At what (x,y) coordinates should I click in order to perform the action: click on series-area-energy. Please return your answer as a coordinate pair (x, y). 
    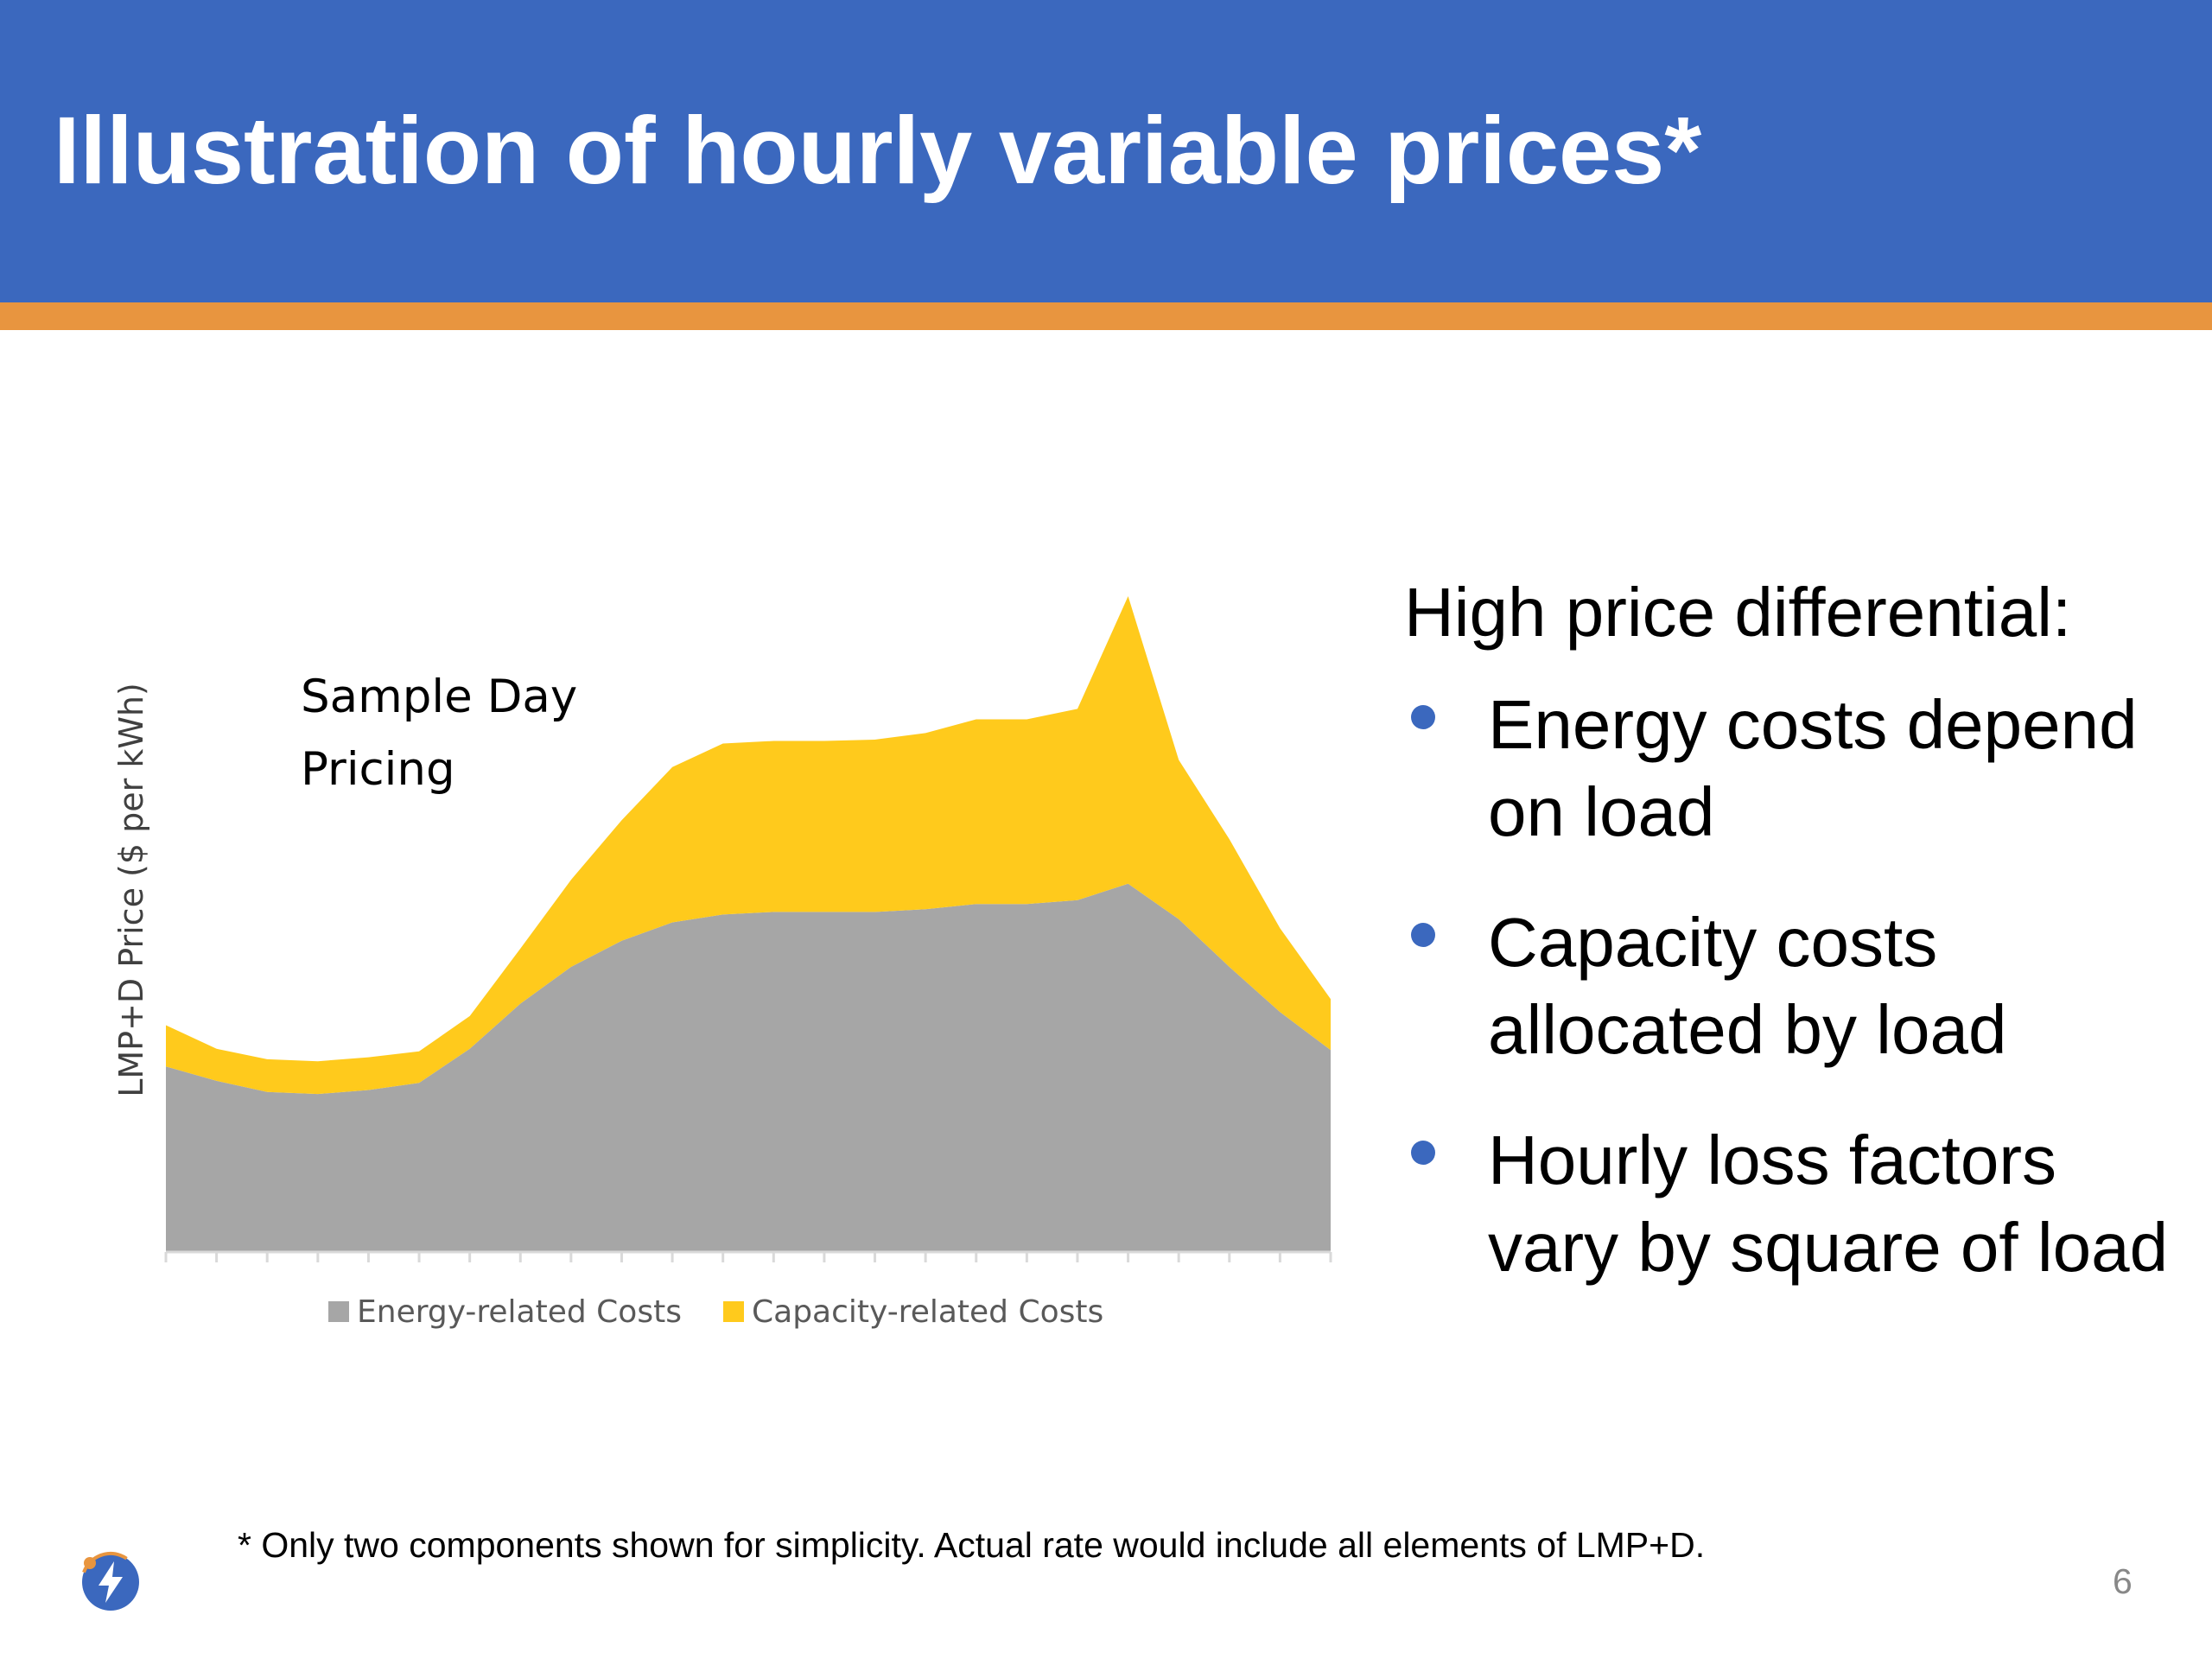
    Looking at the image, I should click on (748, 1067).